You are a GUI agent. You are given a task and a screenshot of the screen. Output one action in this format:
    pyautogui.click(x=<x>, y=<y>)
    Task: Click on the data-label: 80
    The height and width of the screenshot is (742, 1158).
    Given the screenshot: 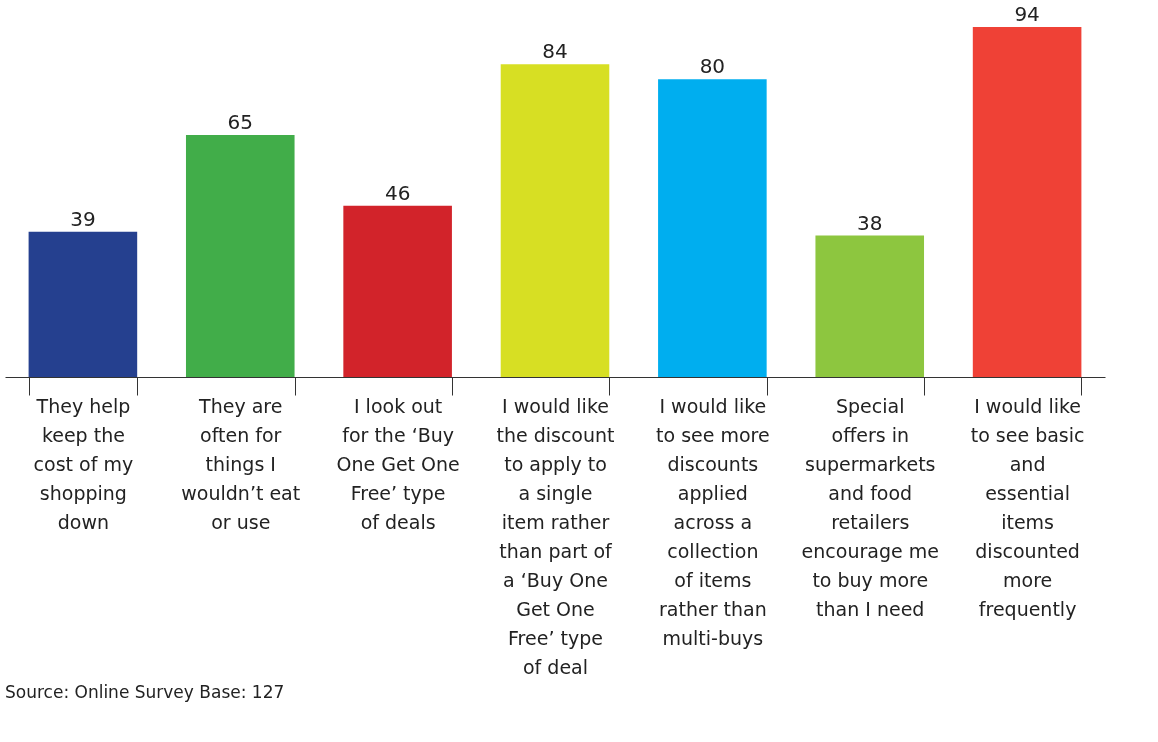 What is the action you would take?
    pyautogui.click(x=712, y=66)
    